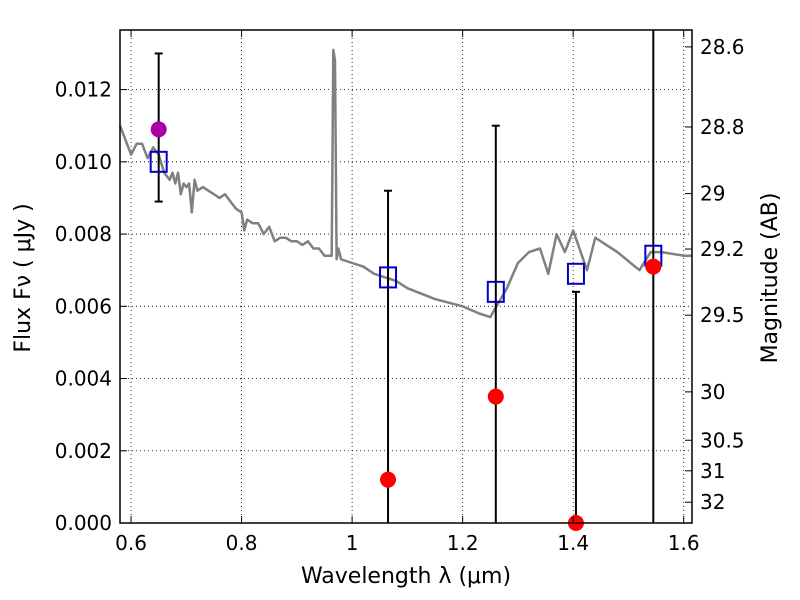 Image resolution: width=800 pixels, height=600 pixels. I want to click on y-tick-label: 0.010, so click(83, 162).